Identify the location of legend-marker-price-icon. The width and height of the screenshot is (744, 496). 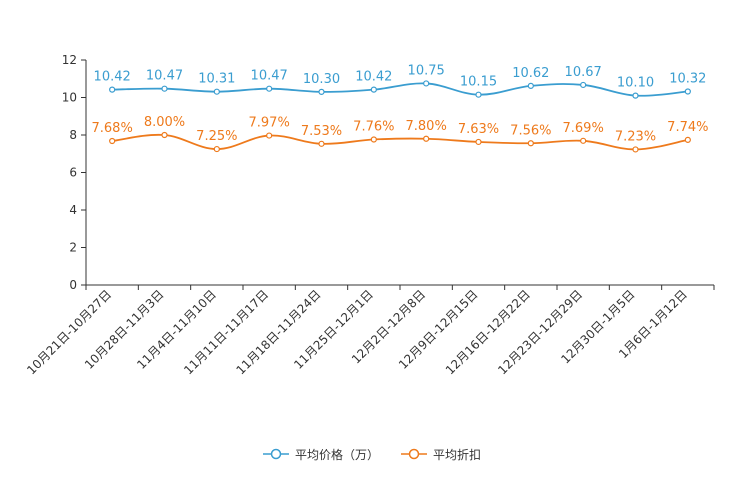
(275, 454).